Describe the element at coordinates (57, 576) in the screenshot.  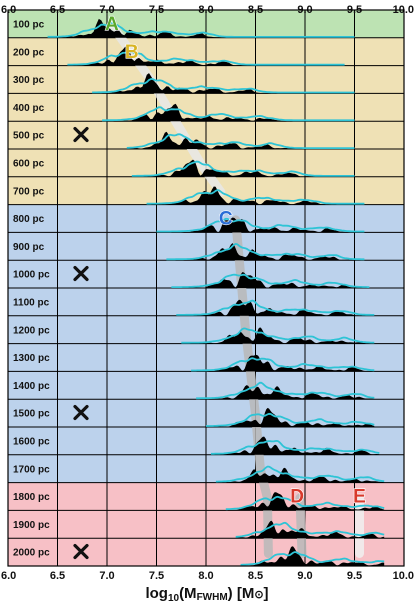
I see `x-tick-label: 6.5` at that location.